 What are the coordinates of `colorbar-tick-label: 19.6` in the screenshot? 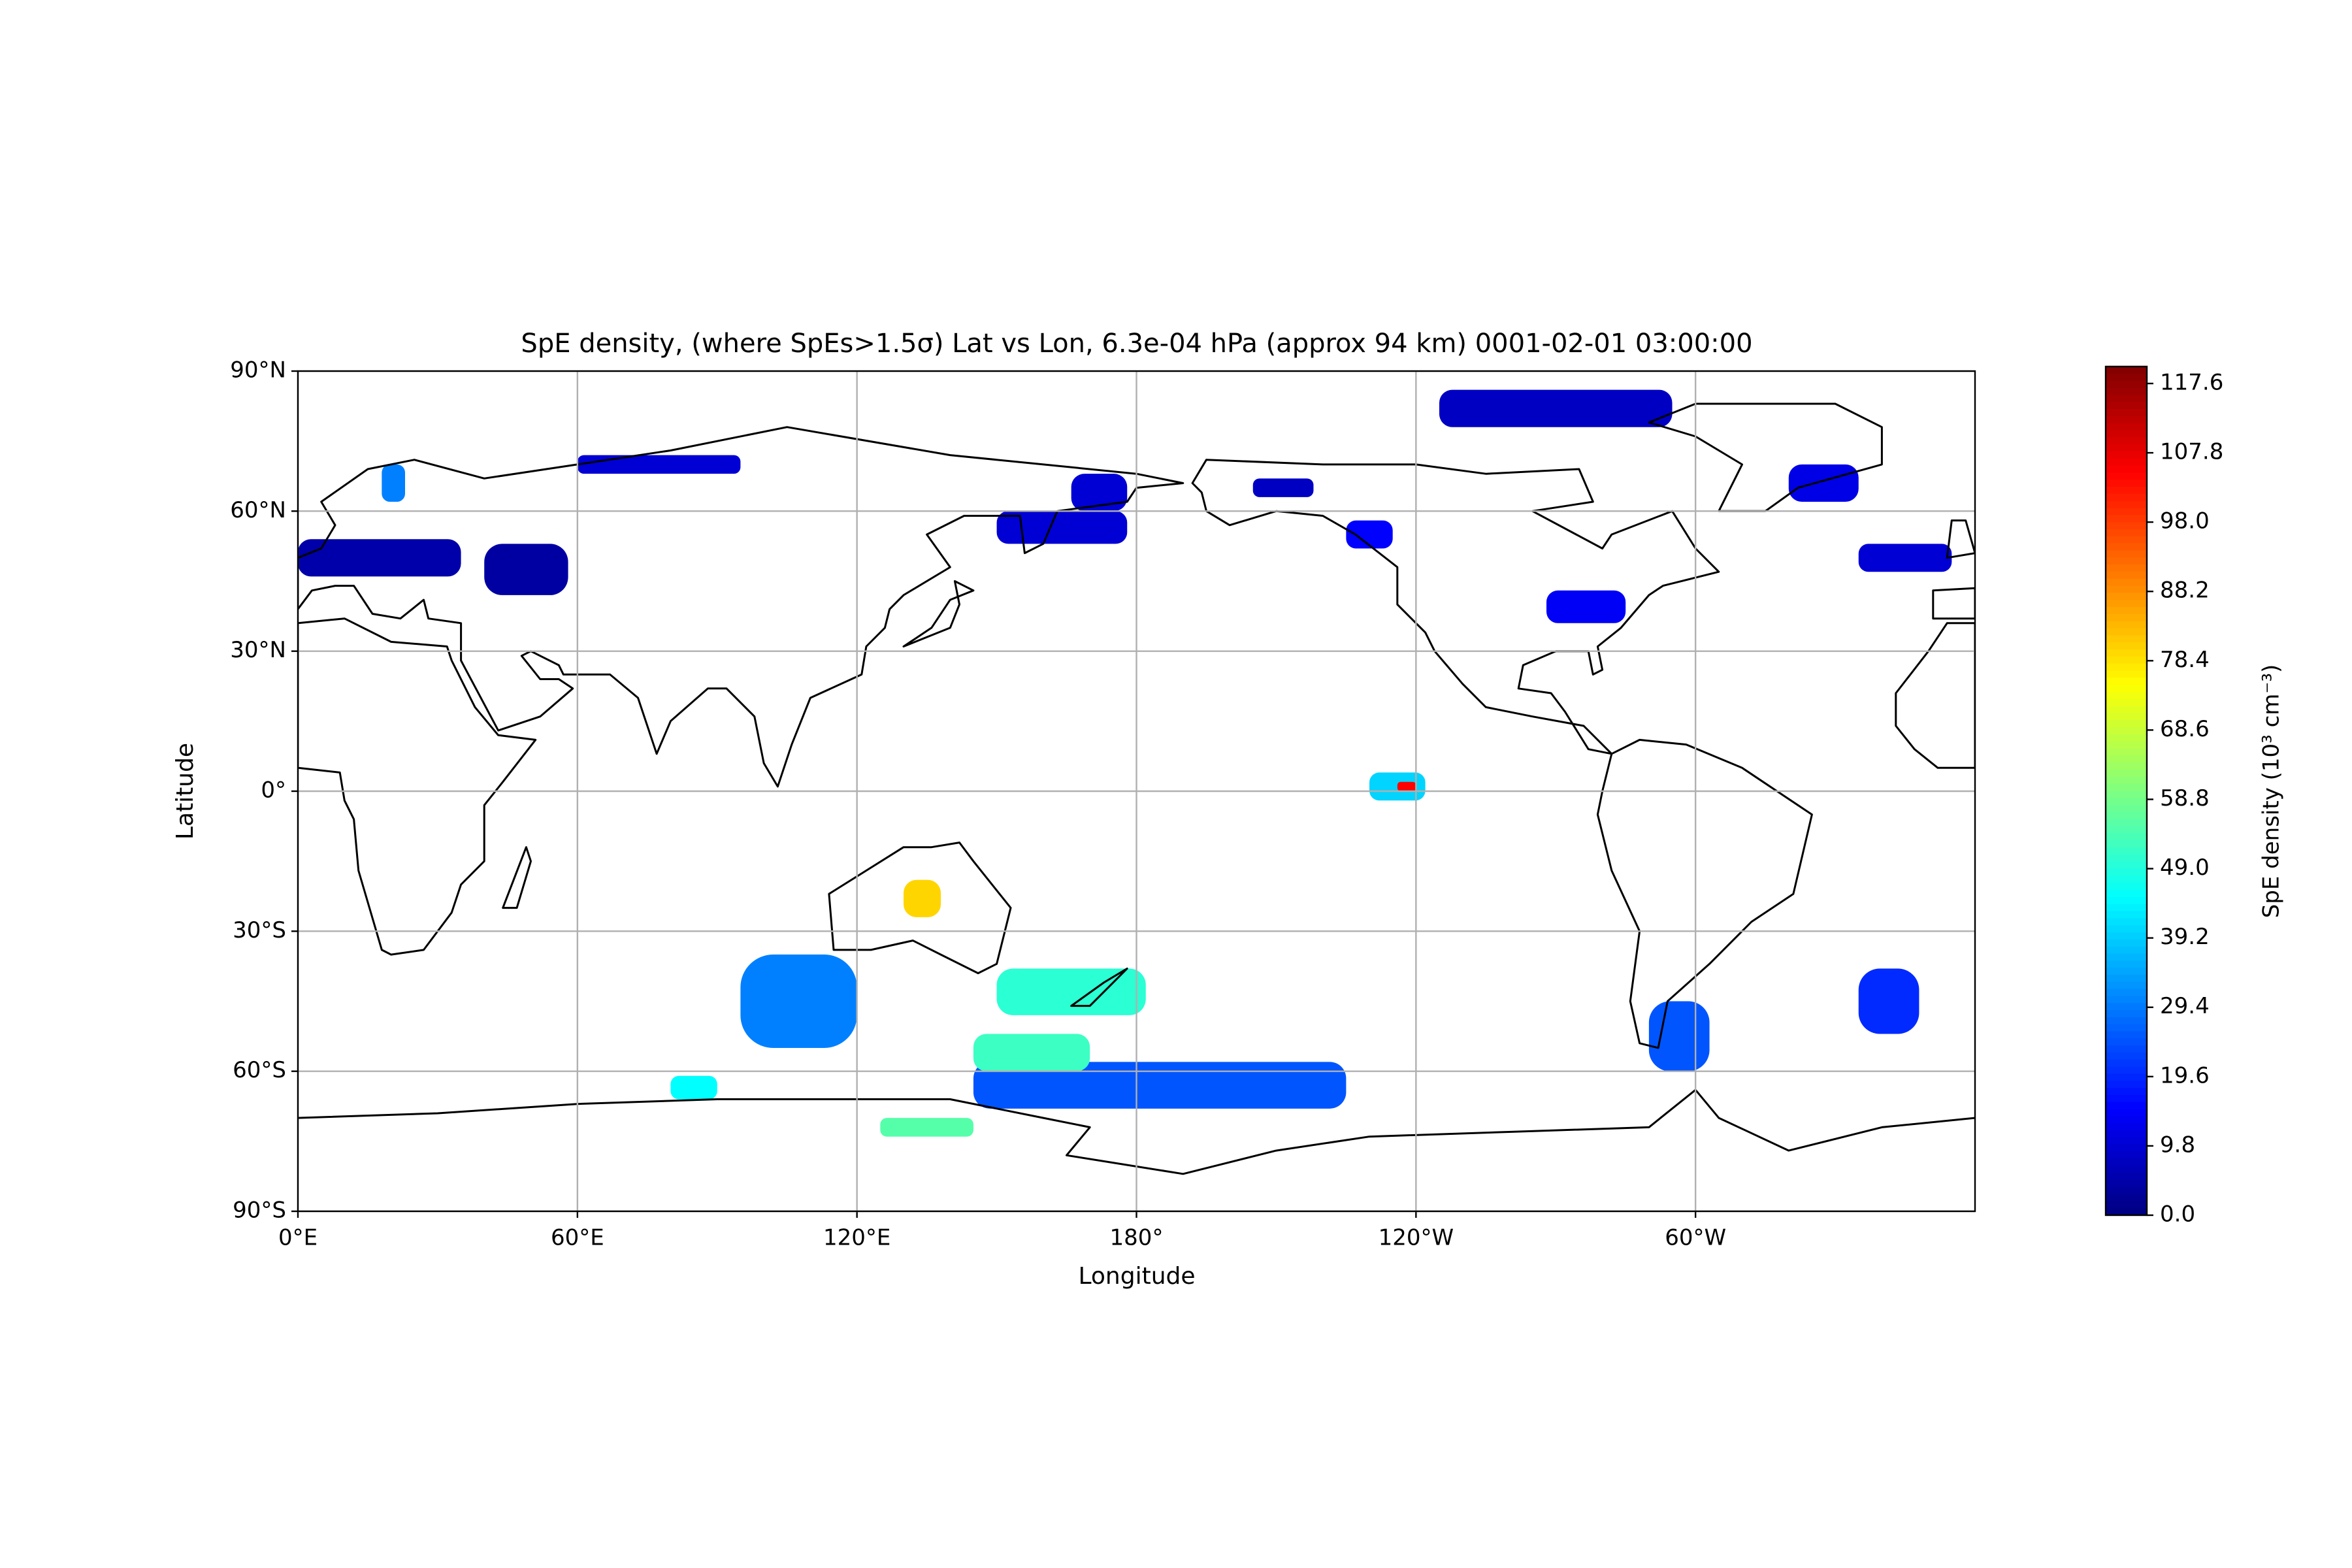 It's located at (2185, 1075).